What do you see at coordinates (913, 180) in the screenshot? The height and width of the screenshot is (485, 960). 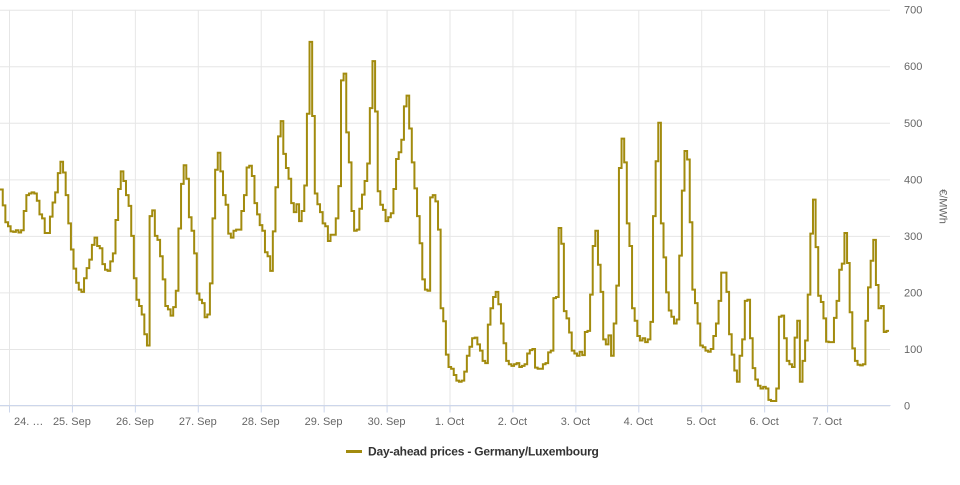 I see `svg-text: 400` at bounding box center [913, 180].